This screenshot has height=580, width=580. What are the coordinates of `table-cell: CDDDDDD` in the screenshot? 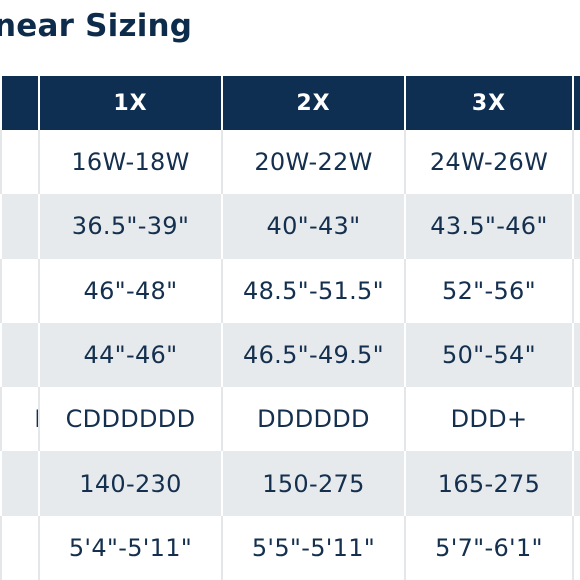 It's located at (130, 419).